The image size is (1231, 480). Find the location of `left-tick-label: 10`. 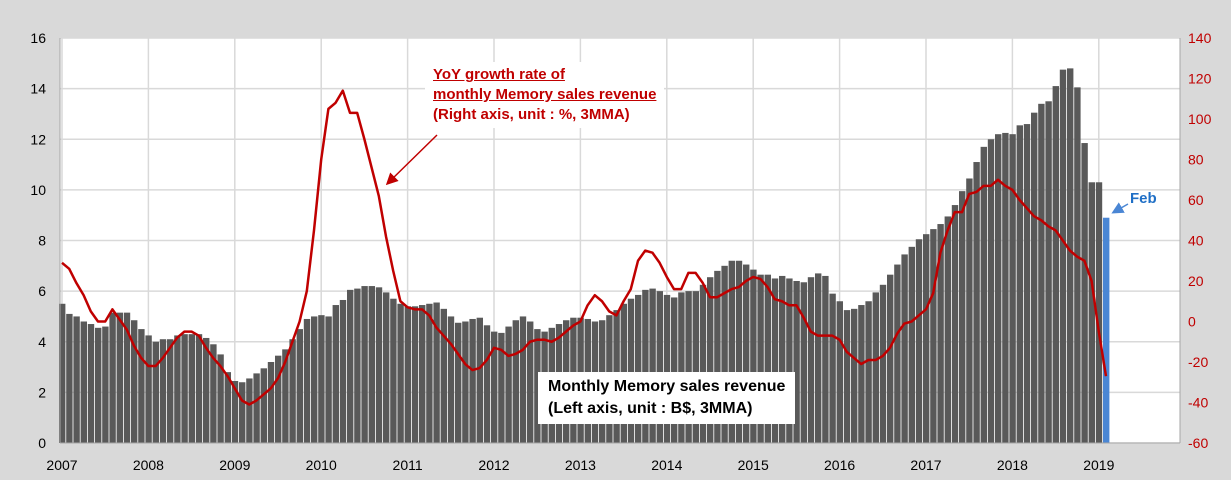

left-tick-label: 10 is located at coordinates (38, 190).